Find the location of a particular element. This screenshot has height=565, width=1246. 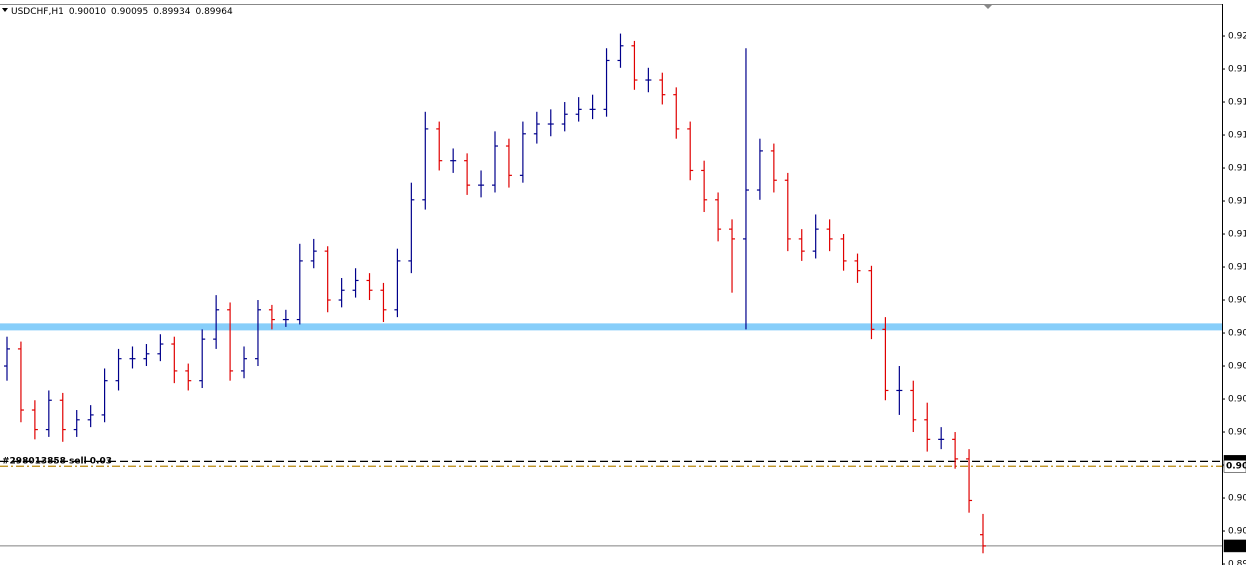

quote-value: 0.90095 is located at coordinates (129, 12).